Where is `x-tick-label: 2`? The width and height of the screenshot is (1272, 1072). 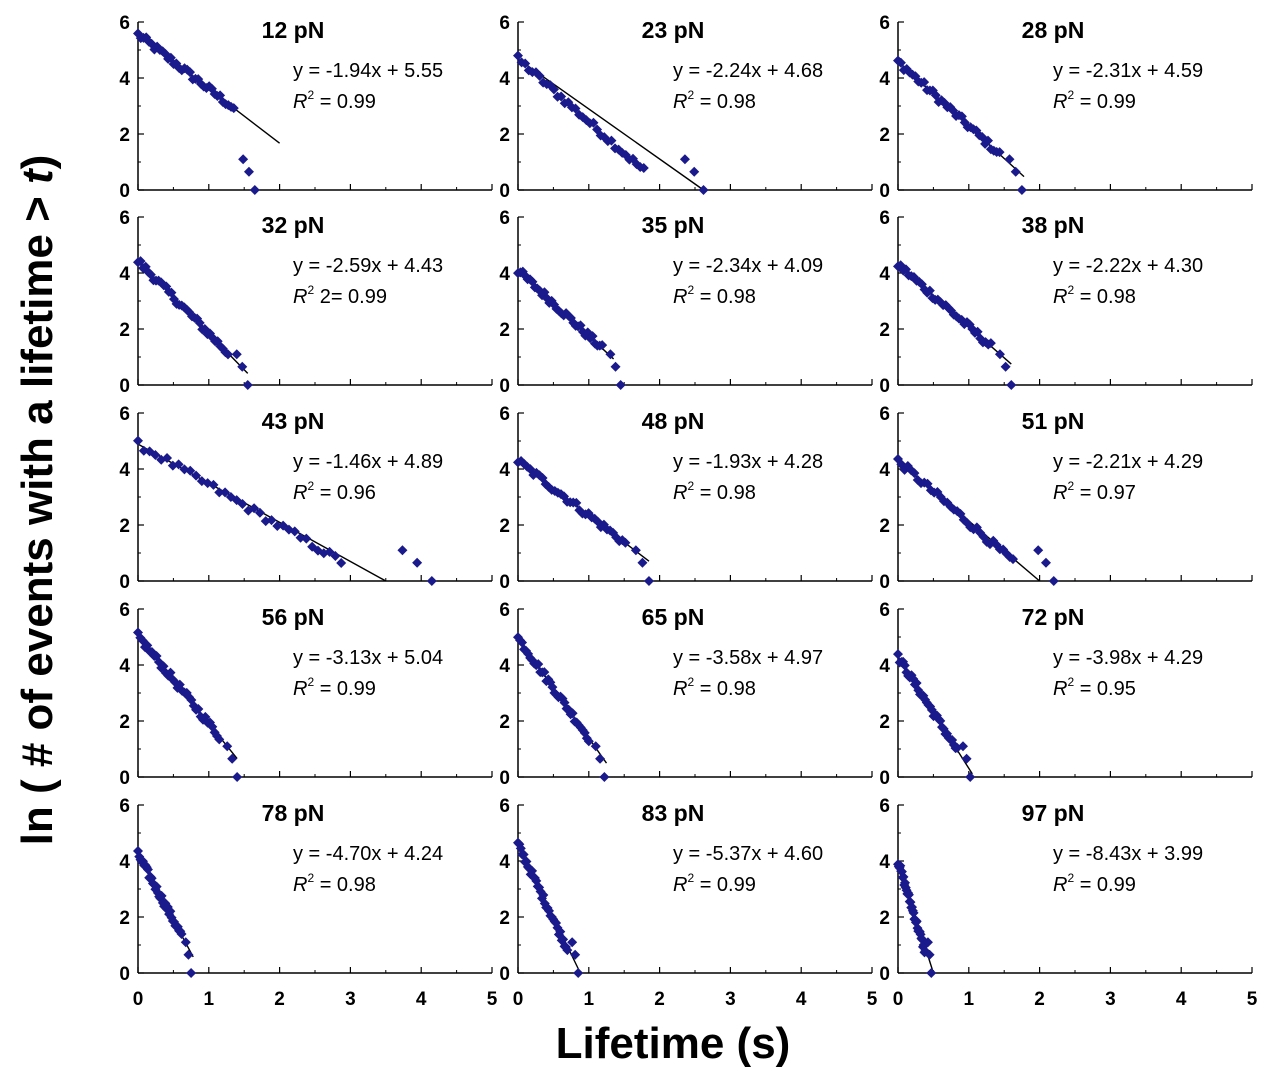
x-tick-label: 2 is located at coordinates (659, 999).